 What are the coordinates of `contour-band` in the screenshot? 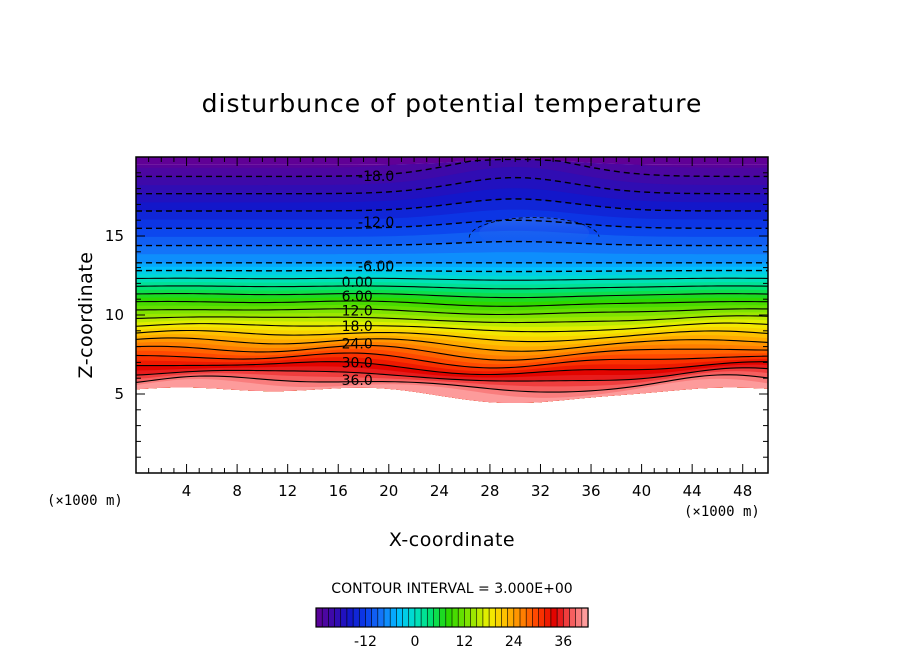 It's located at (452, 391).